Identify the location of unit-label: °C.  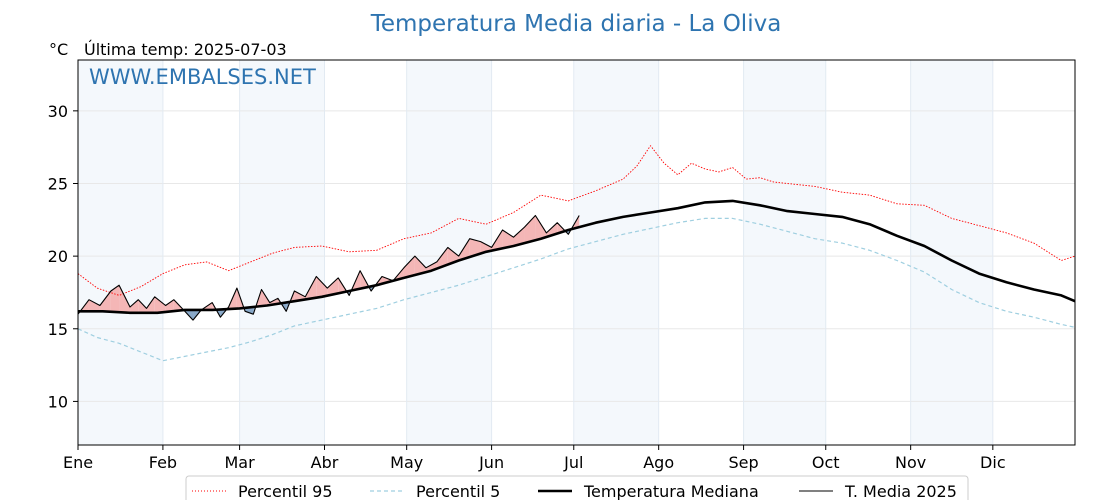
(58, 49).